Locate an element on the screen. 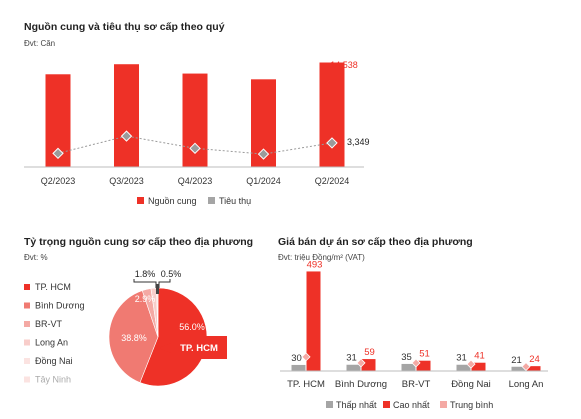  chart1-title: Nguồn cung và tiêu thụ sơ cấp theo quý is located at coordinates (124, 27).